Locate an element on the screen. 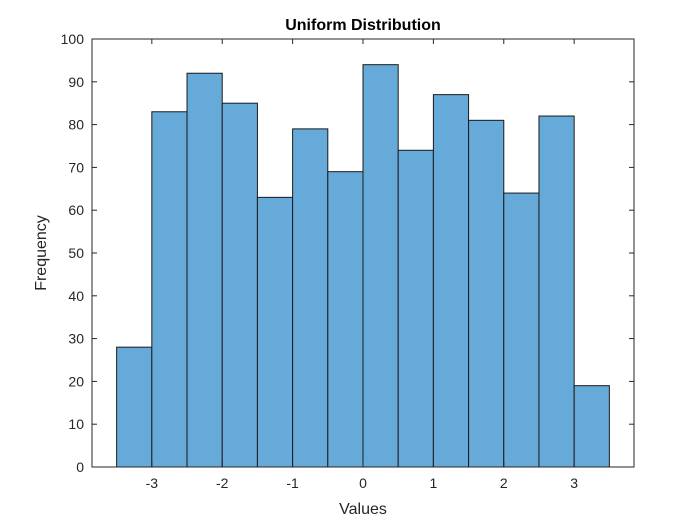  y-tick-label: 70 is located at coordinates (76, 167).